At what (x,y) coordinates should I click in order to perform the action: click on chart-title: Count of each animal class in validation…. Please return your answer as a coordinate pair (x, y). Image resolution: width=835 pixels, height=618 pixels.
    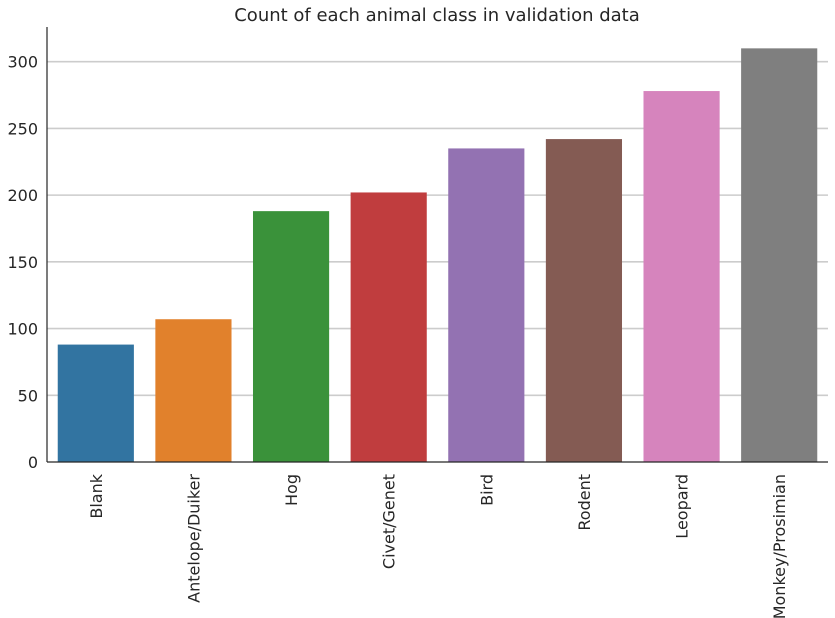
    Looking at the image, I should click on (437, 15).